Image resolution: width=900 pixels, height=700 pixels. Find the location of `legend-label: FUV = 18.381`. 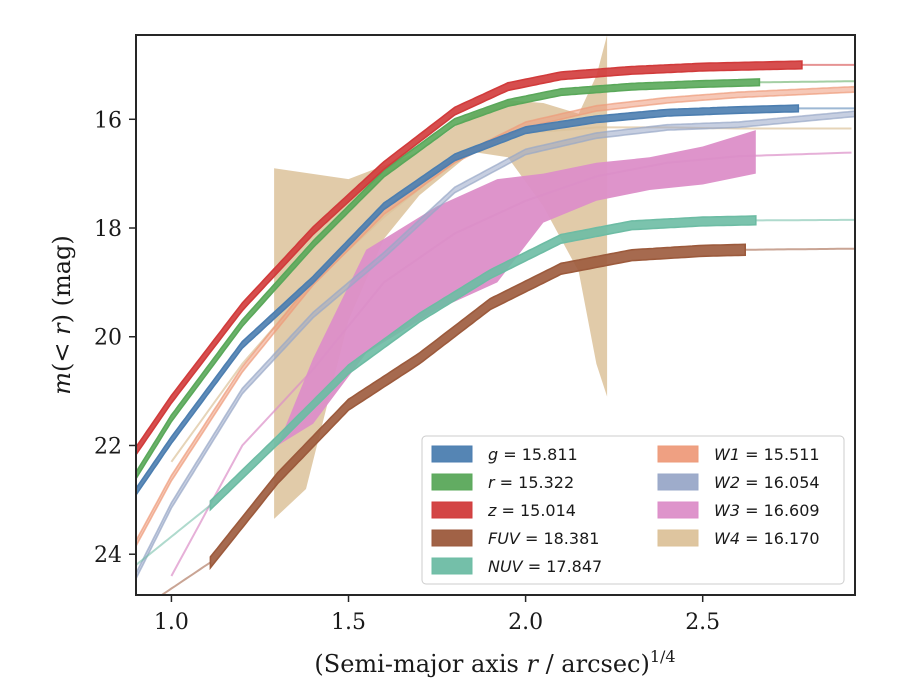

legend-label: FUV = 18.381 is located at coordinates (543, 538).